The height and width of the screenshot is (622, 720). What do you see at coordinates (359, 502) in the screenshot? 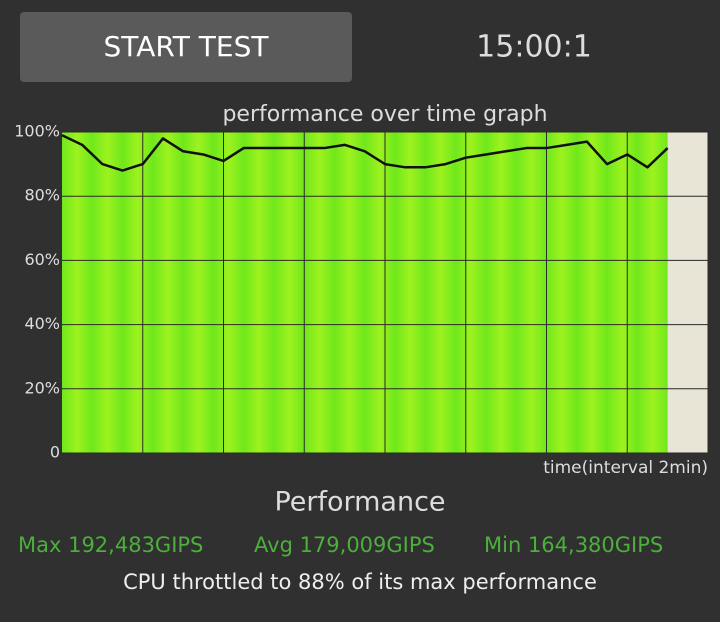
I see `summary-heading: Performance` at bounding box center [359, 502].